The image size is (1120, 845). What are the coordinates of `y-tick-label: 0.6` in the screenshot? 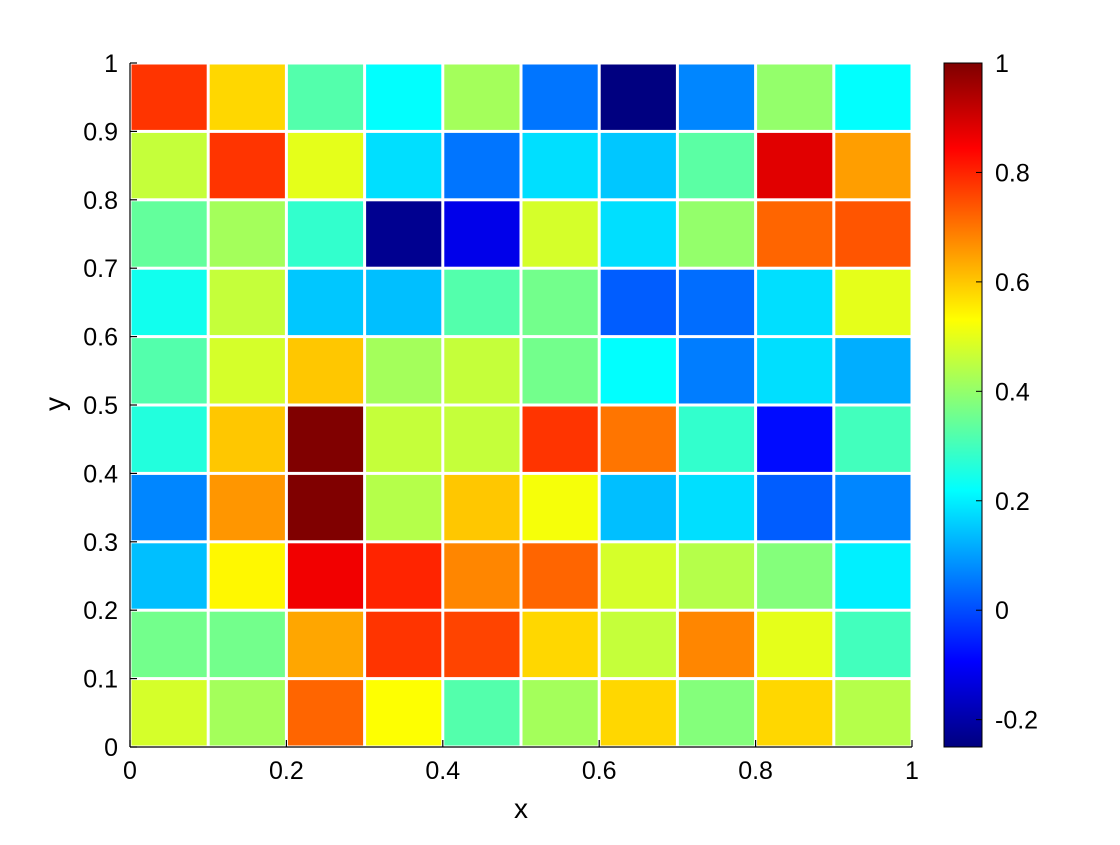 It's located at (100, 338).